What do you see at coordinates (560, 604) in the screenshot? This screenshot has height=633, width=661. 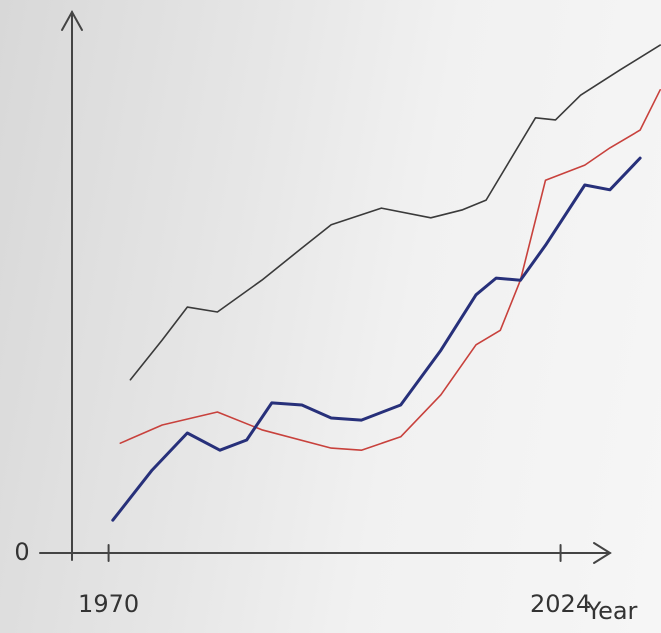 I see `x-tick-label: 2024` at bounding box center [560, 604].